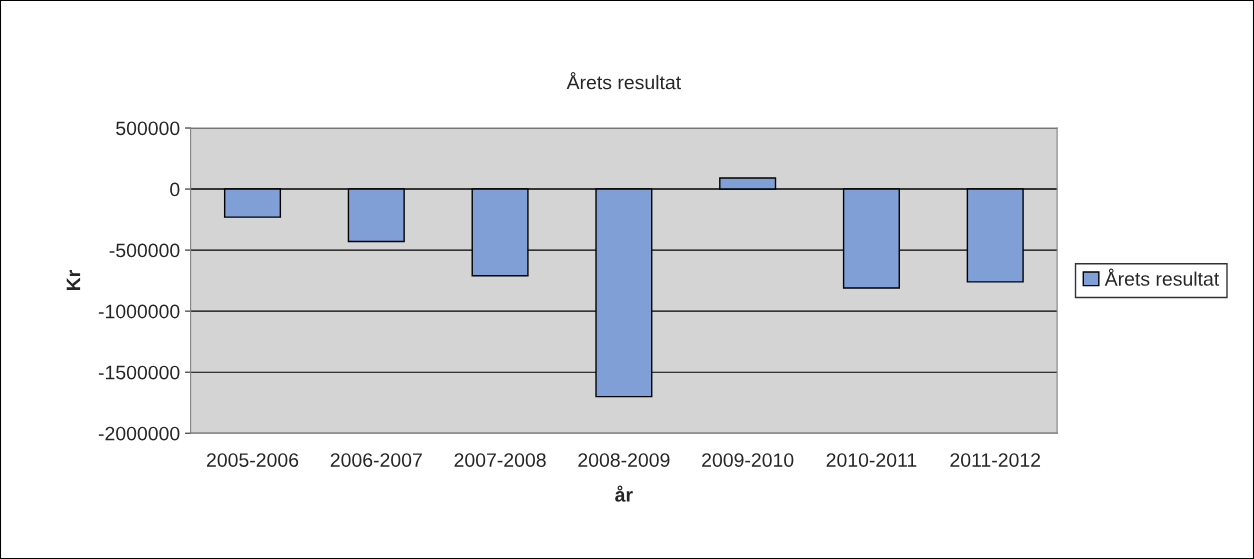 This screenshot has width=1254, height=559. Describe the element at coordinates (139, 372) in the screenshot. I see `y-tick-label: -1500000` at that location.